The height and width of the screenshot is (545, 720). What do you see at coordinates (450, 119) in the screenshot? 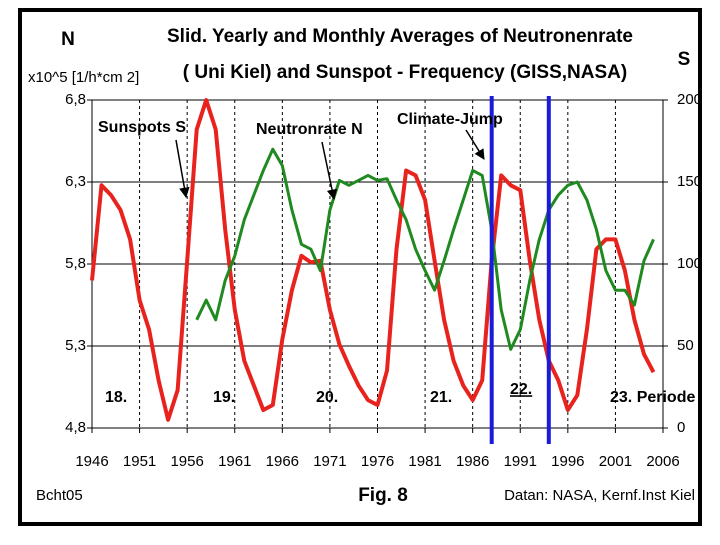
I see `annotation: Climate-Jump` at bounding box center [450, 119].